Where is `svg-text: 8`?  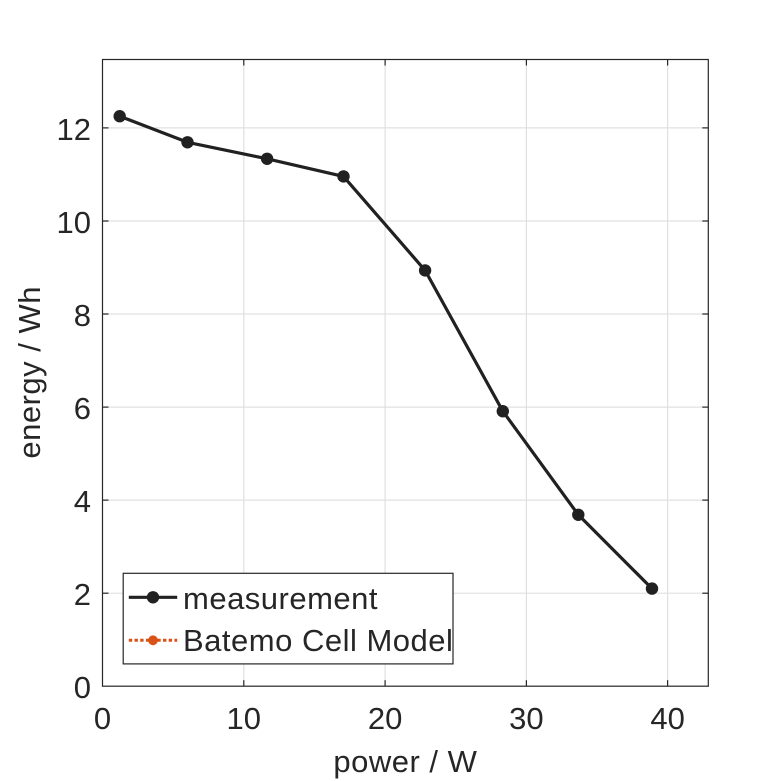
svg-text: 8 is located at coordinates (82, 315).